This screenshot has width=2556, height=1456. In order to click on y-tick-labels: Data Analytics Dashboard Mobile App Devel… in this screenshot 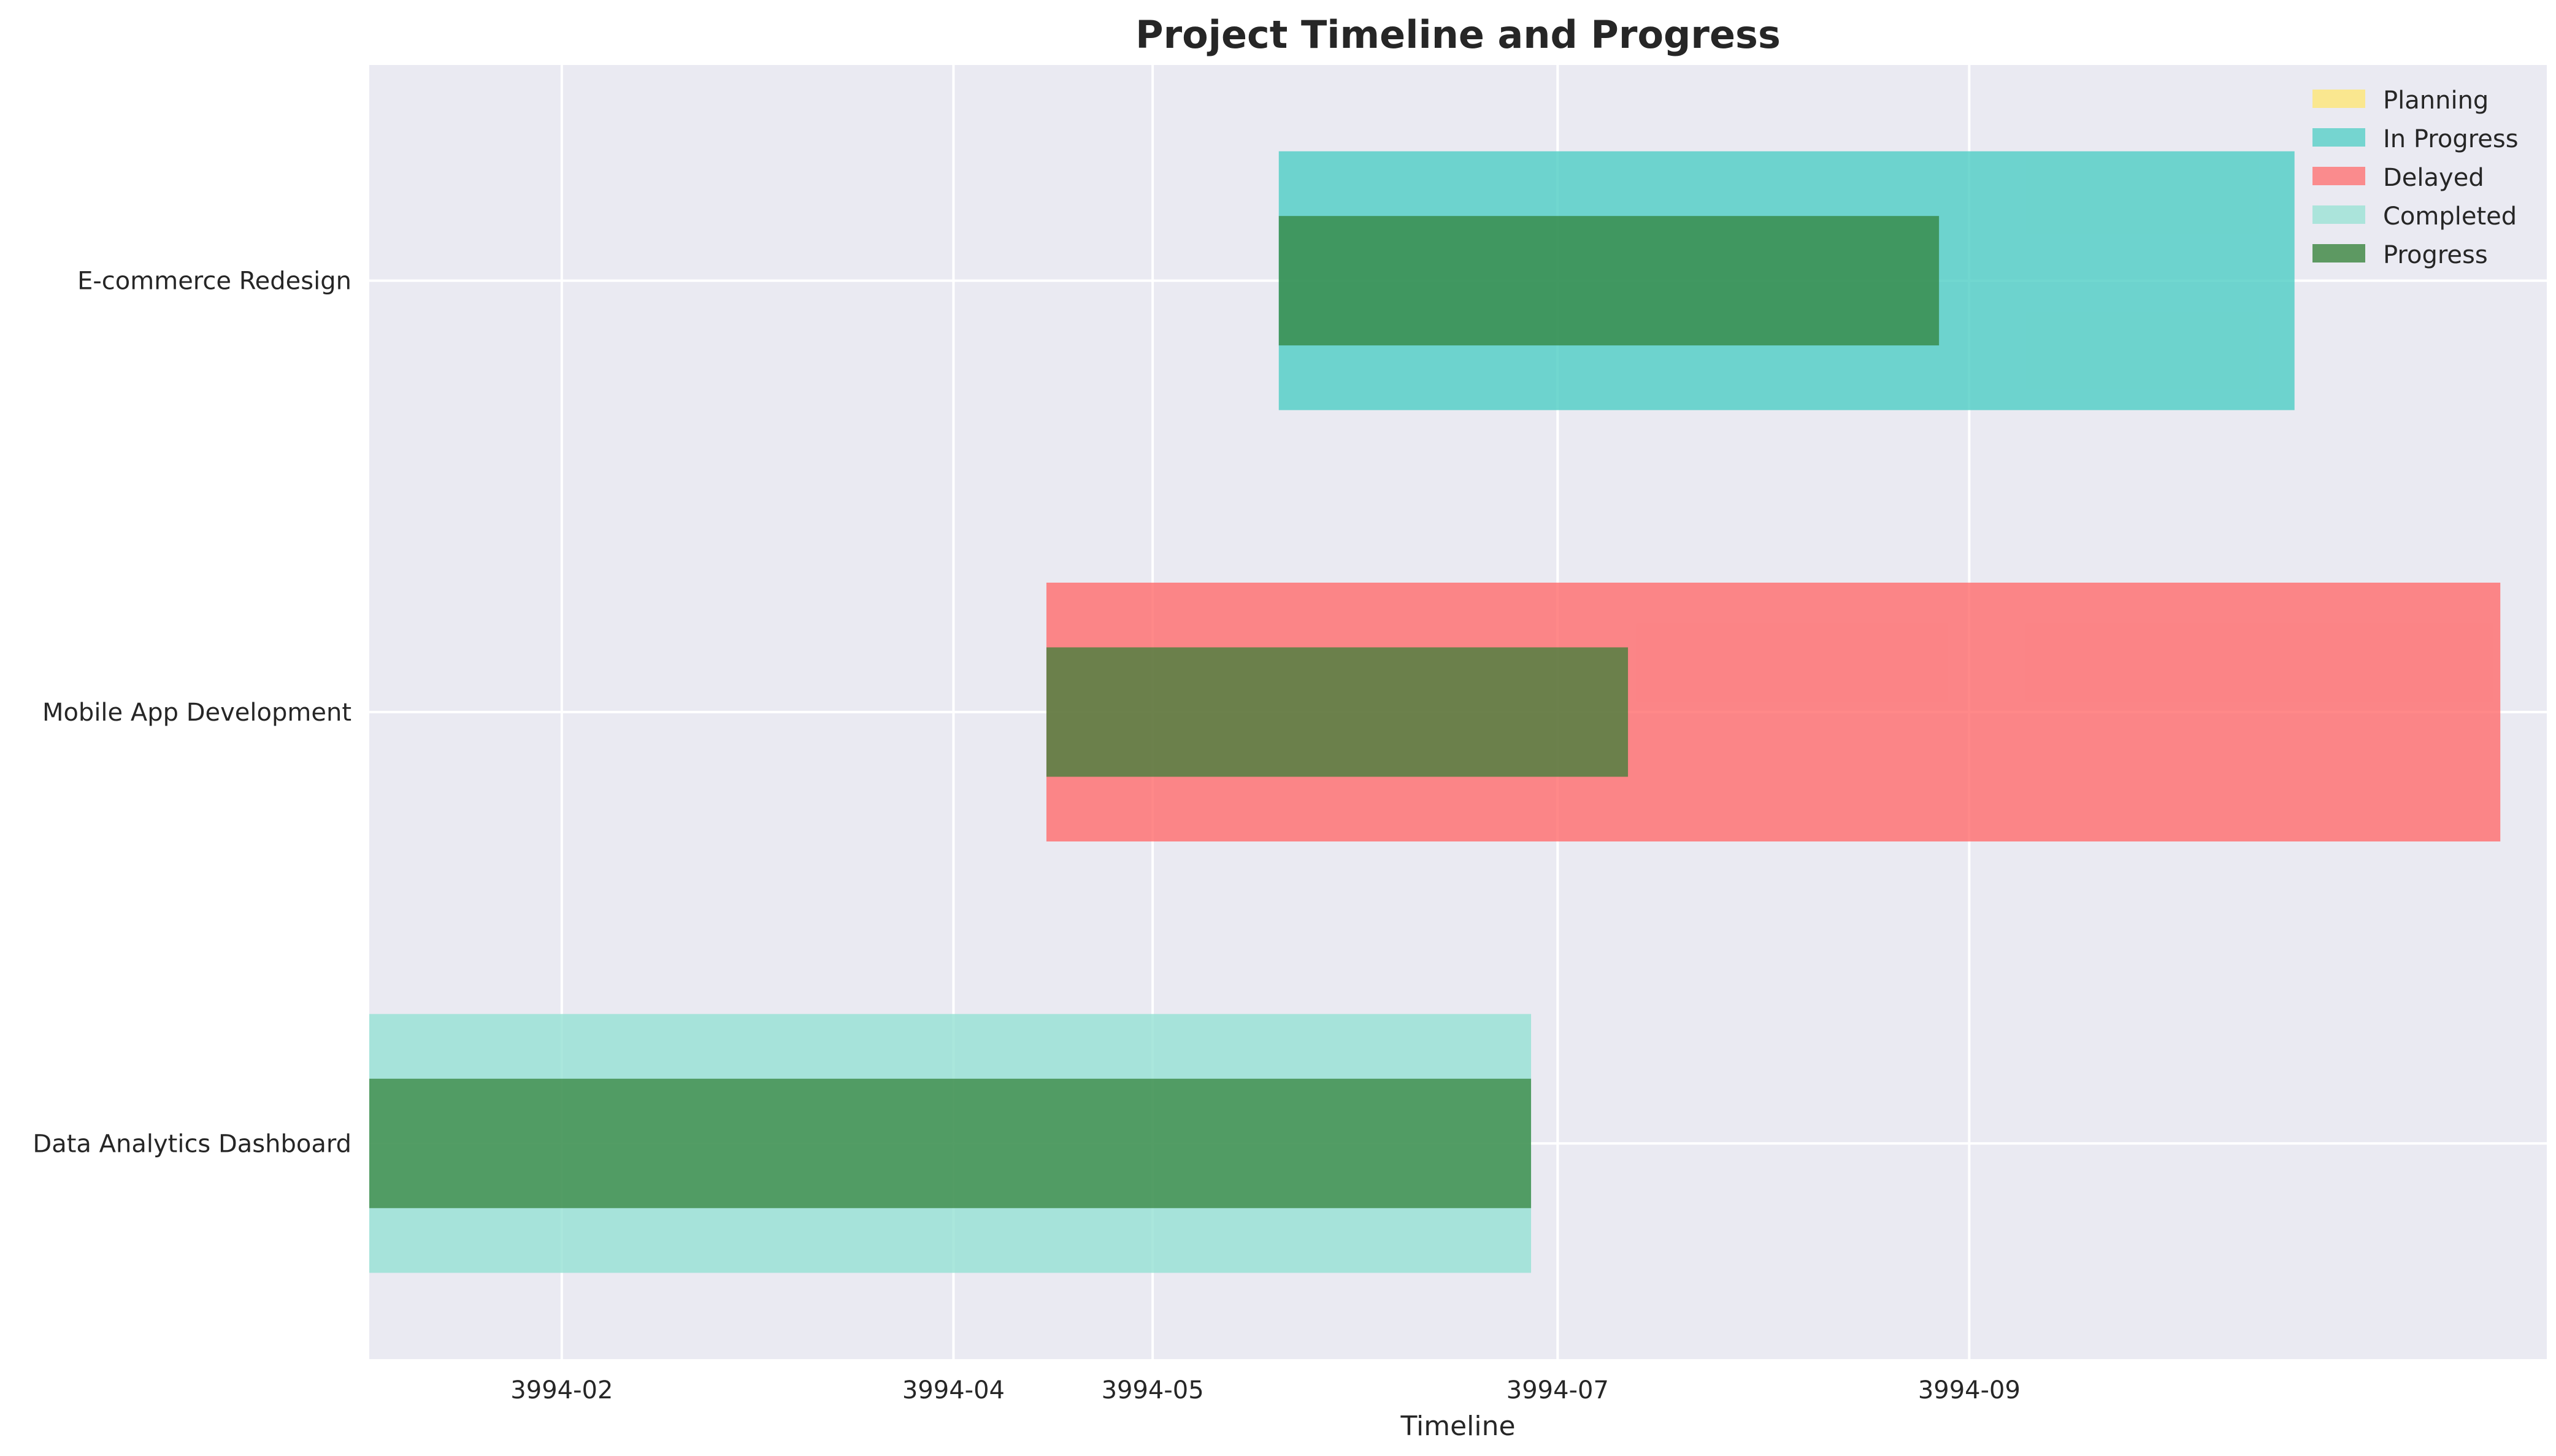, I will do `click(192, 713)`.